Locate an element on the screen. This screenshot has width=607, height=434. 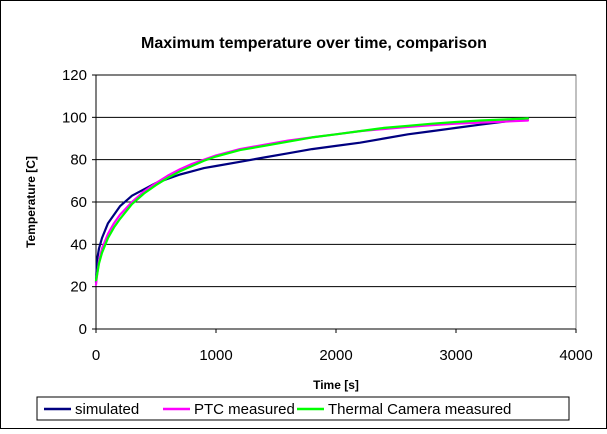
x-tick-label: 1000 is located at coordinates (215, 355).